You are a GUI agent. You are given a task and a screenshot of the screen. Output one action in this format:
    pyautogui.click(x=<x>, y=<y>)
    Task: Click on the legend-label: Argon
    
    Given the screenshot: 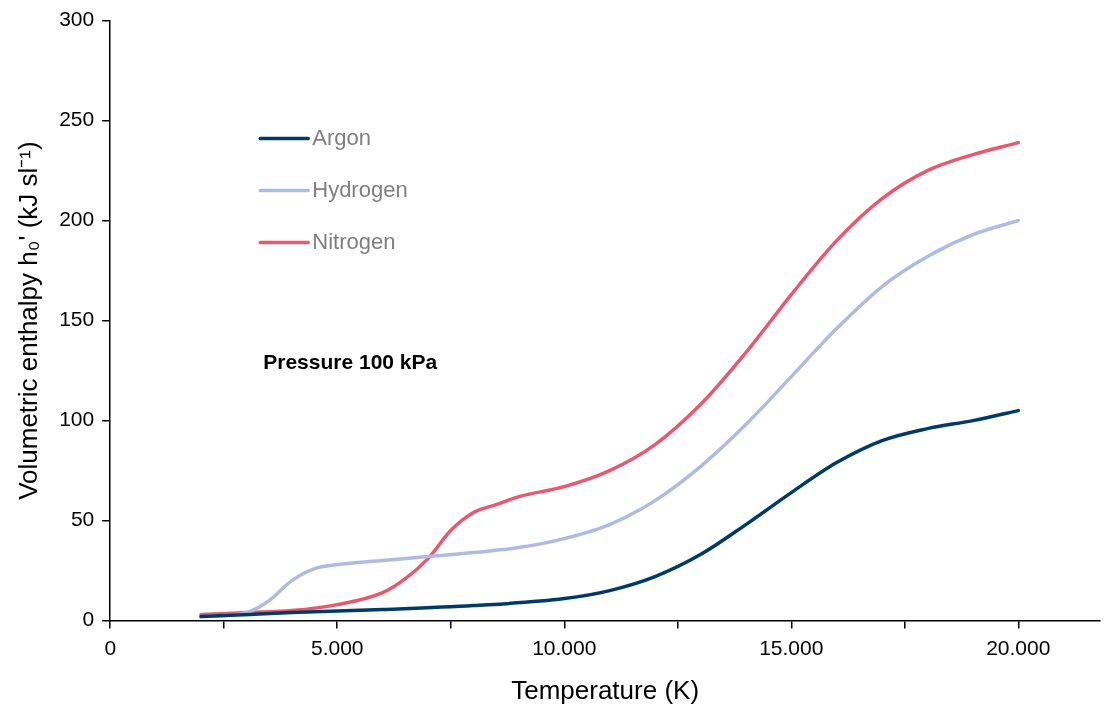 What is the action you would take?
    pyautogui.click(x=341, y=137)
    